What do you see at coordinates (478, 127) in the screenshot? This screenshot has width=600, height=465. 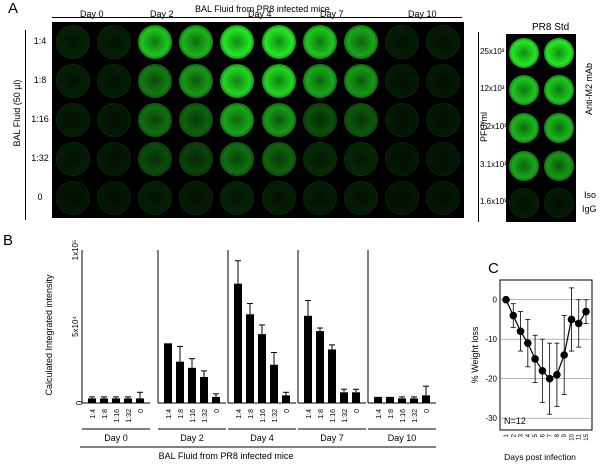 I see `pfu-rule` at bounding box center [478, 127].